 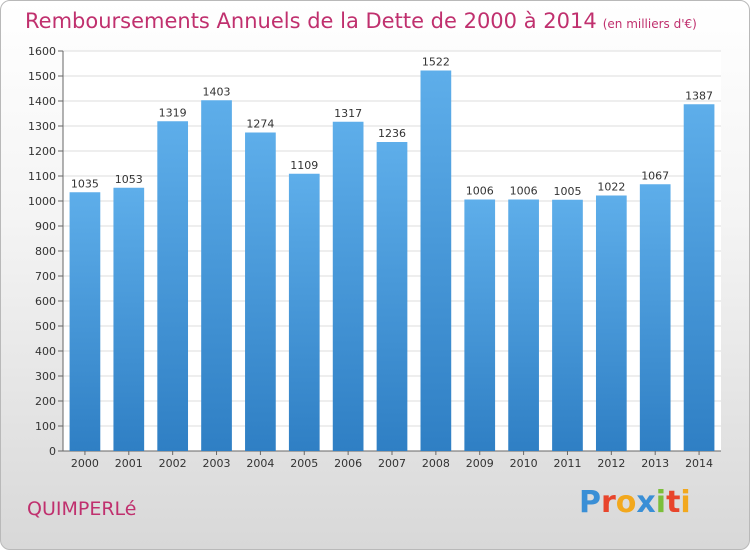 What do you see at coordinates (590, 502) in the screenshot?
I see `logo-letter: P` at bounding box center [590, 502].